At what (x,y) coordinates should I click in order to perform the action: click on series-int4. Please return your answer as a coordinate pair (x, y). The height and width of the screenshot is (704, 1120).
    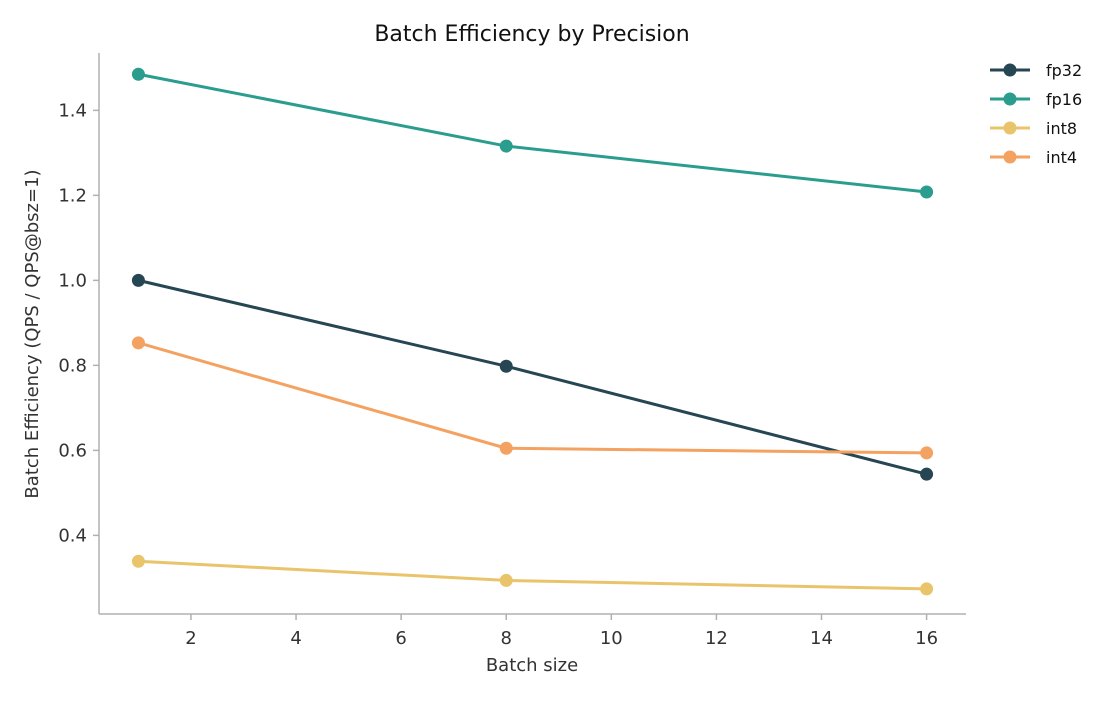
    Looking at the image, I should click on (532, 398).